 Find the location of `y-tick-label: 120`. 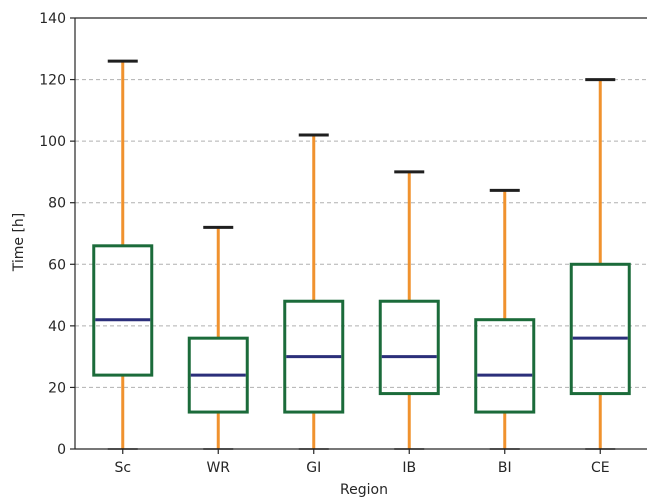

y-tick-label: 120 is located at coordinates (52, 81).